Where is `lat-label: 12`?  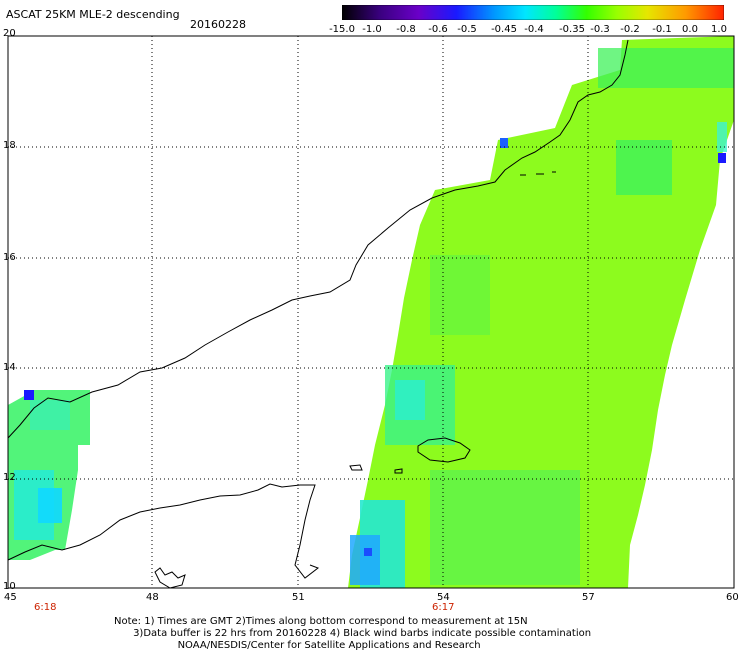 lat-label: 12 is located at coordinates (9, 477).